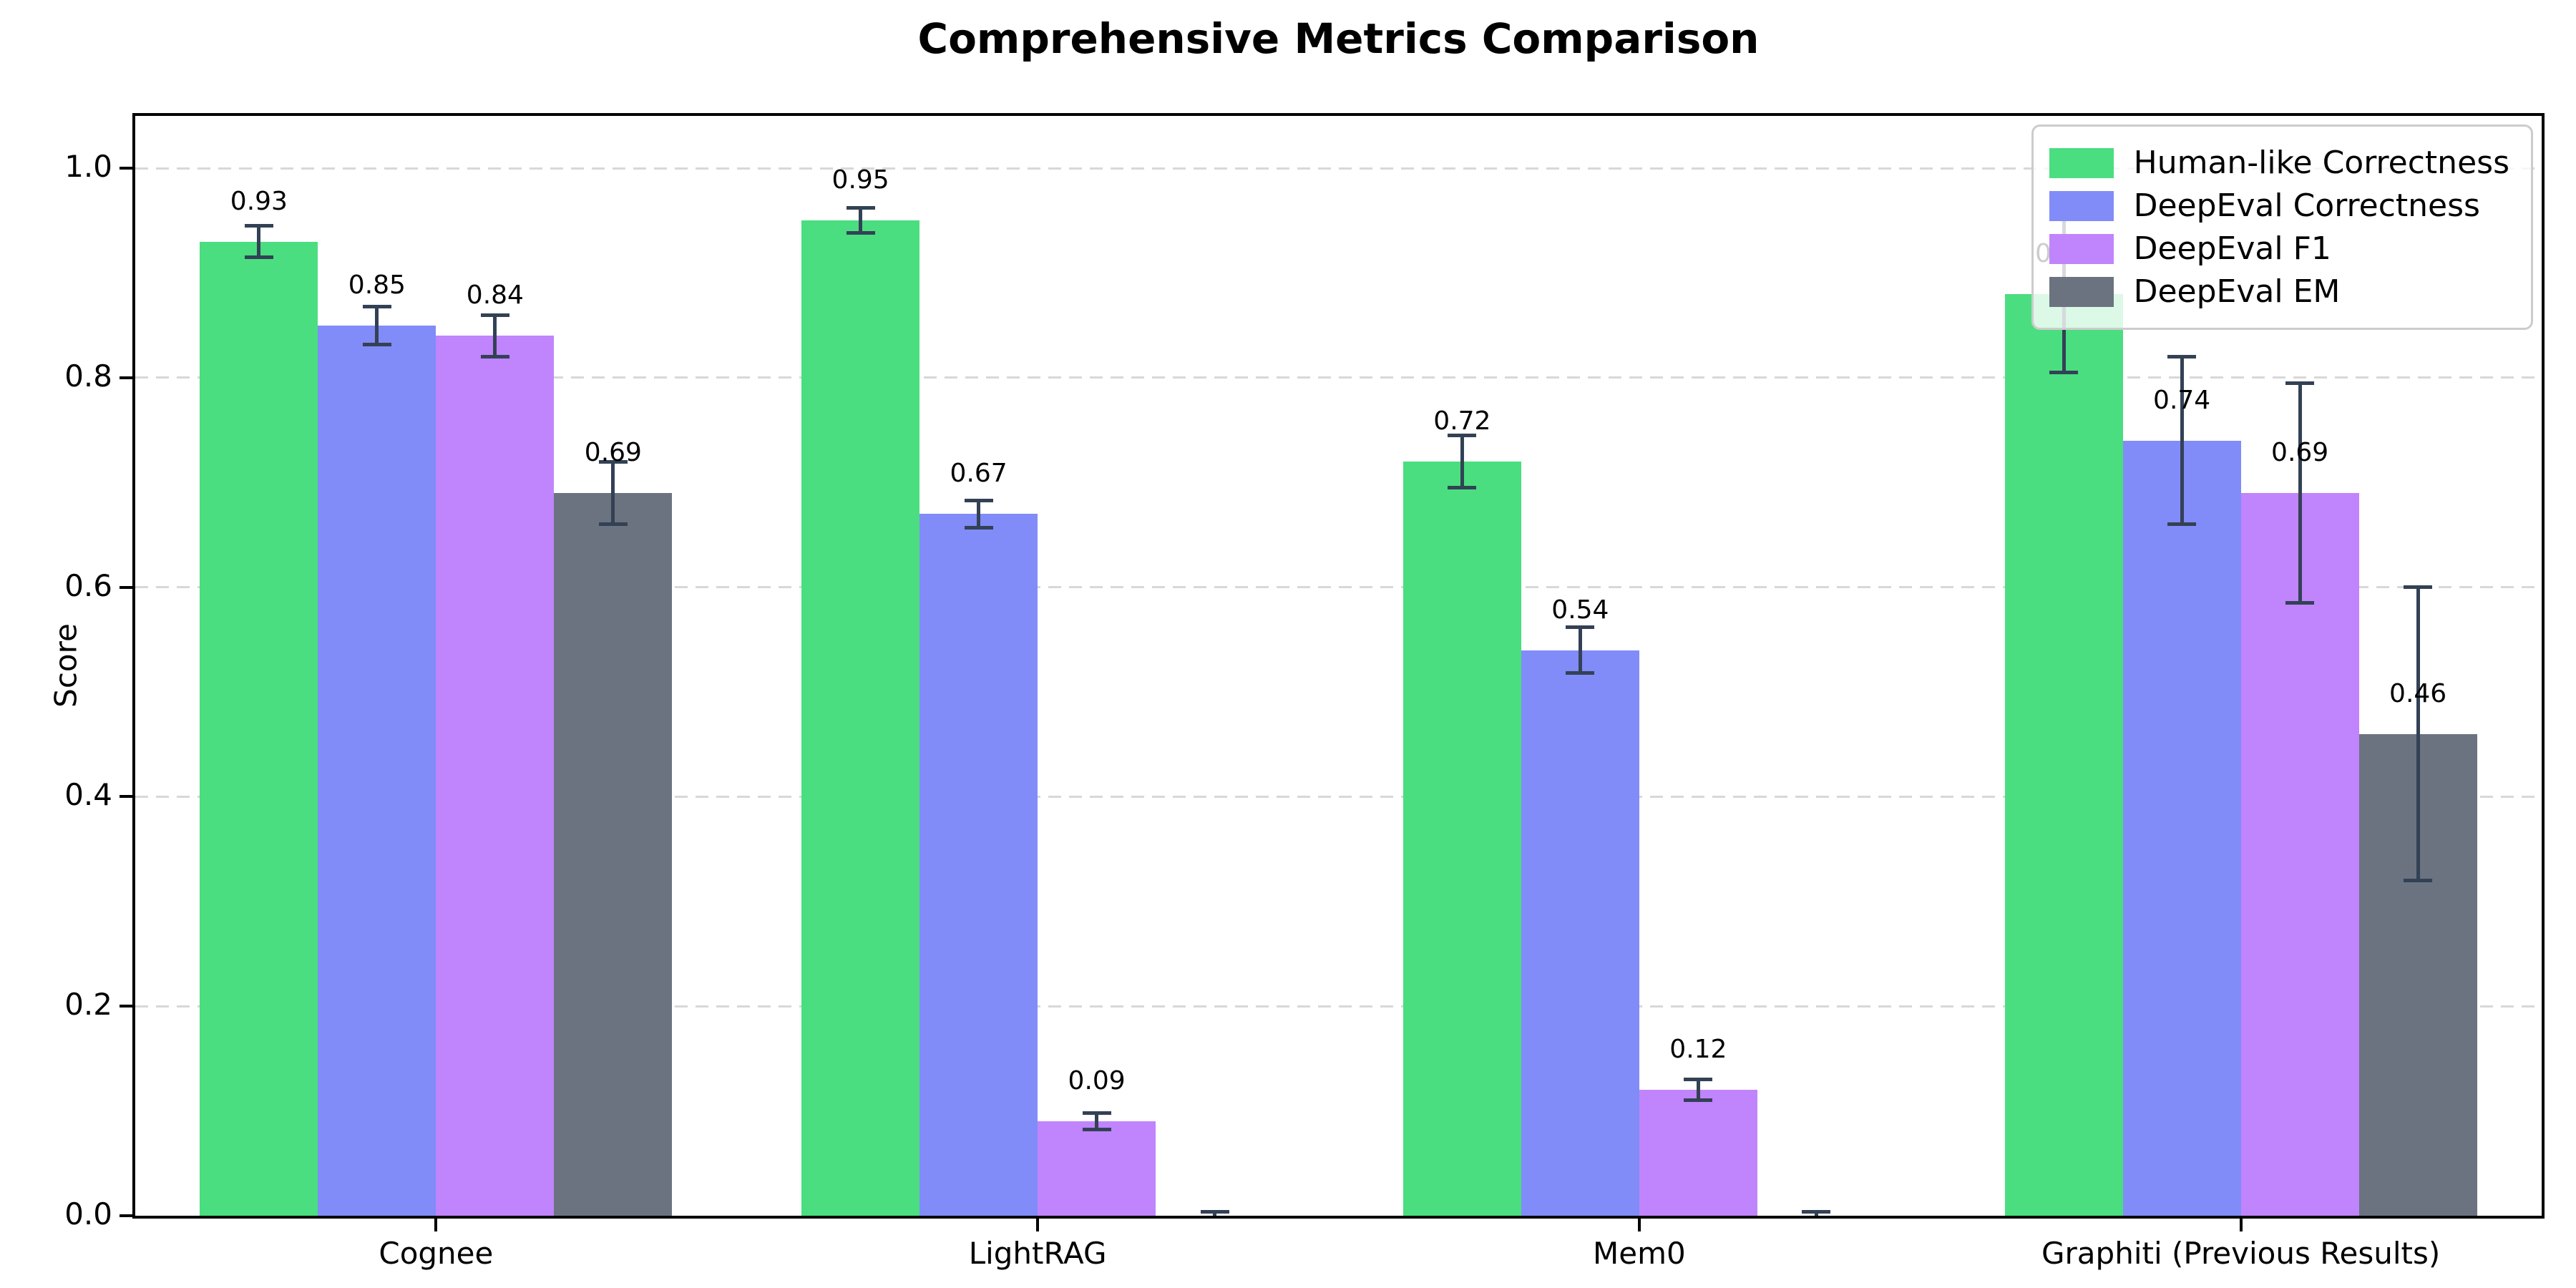 The width and height of the screenshot is (2576, 1288). I want to click on x-tick-label: LightRAG, so click(1037, 1253).